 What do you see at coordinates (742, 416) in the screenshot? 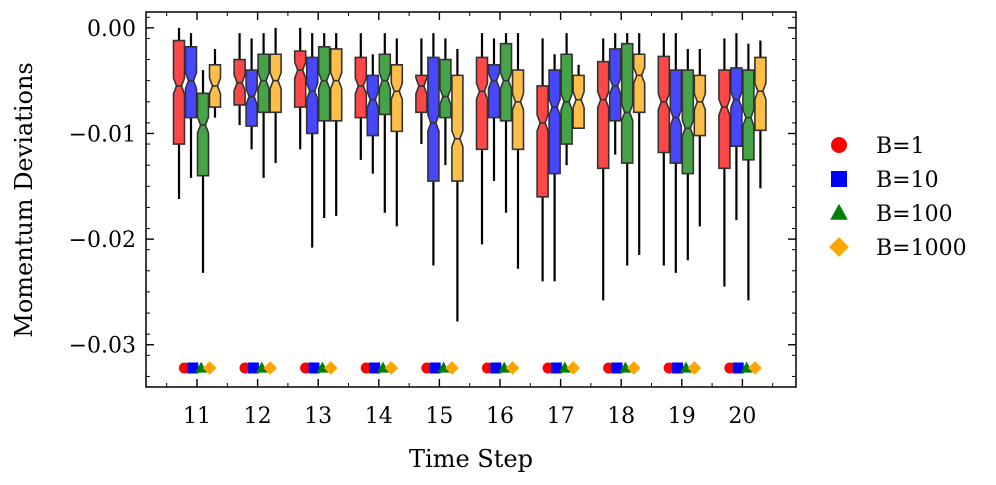
I see `x-tick-label: 20` at bounding box center [742, 416].